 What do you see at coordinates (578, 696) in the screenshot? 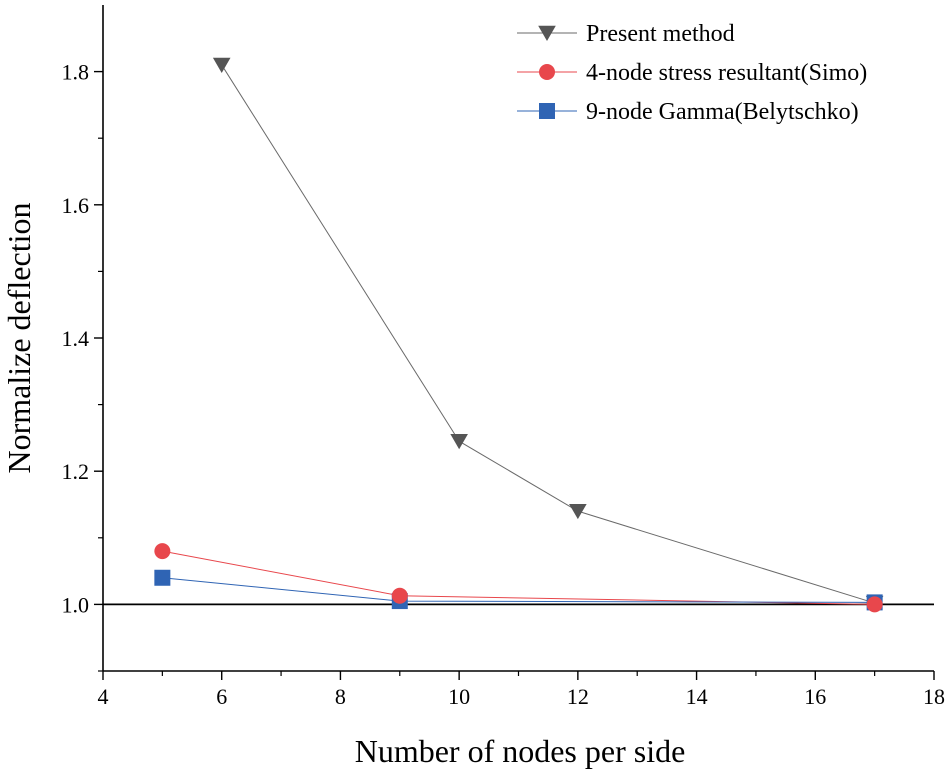
I see `x-tick-label: 12` at bounding box center [578, 696].